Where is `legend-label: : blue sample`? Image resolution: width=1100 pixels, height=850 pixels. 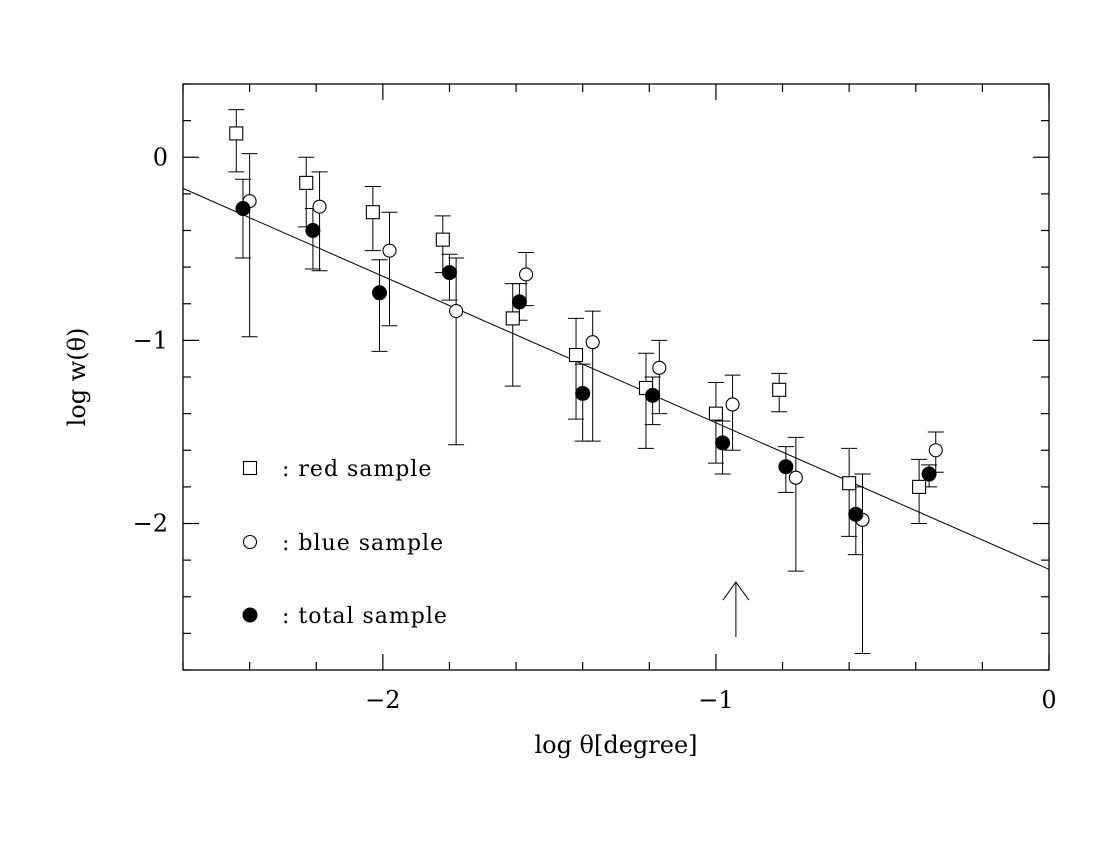
legend-label: : blue sample is located at coordinates (363, 543).